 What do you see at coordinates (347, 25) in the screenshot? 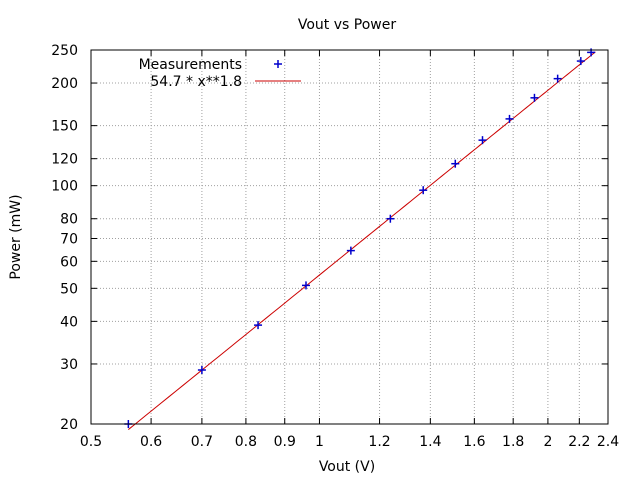
I see `chart-title: Vout vs Power` at bounding box center [347, 25].